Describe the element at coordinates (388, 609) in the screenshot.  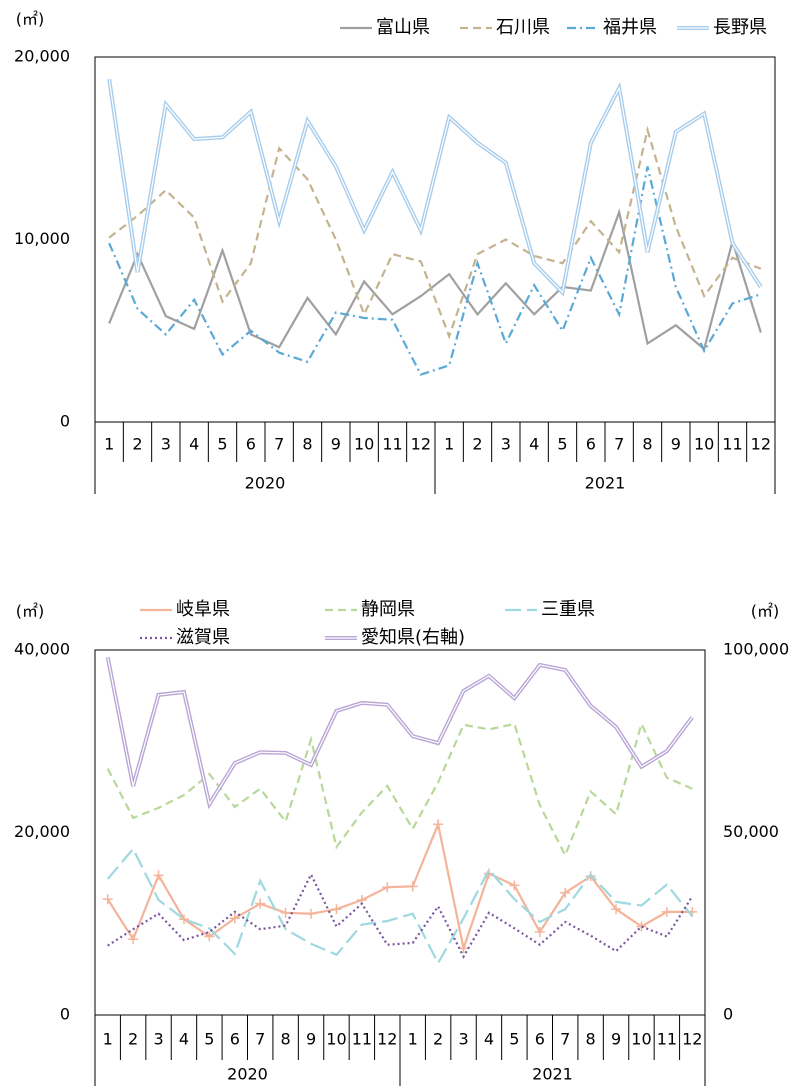
I see `legend-label: 静岡県` at that location.